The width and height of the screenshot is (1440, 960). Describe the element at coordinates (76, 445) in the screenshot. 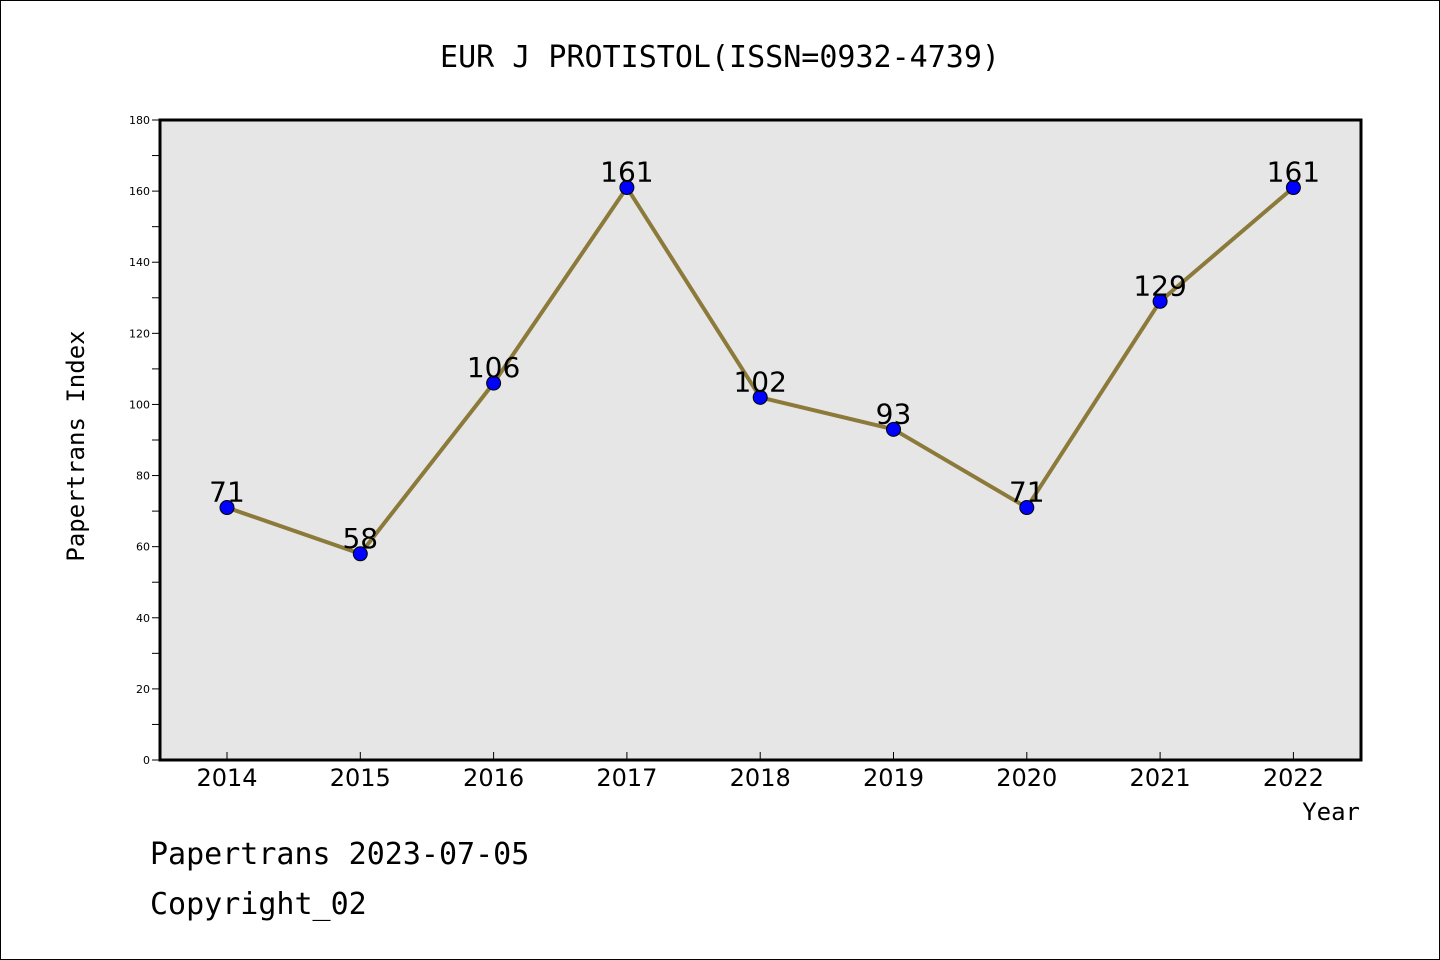

I see `y-axis-label: Papertrans Index` at that location.